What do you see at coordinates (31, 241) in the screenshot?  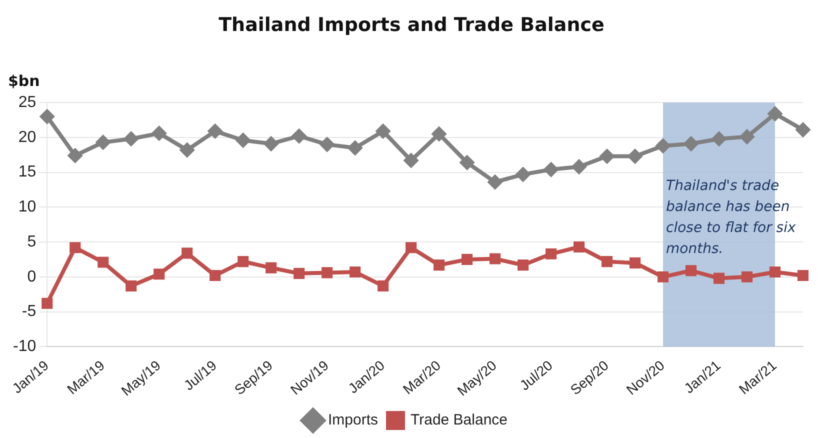 I see `y-tick-label: 5` at bounding box center [31, 241].